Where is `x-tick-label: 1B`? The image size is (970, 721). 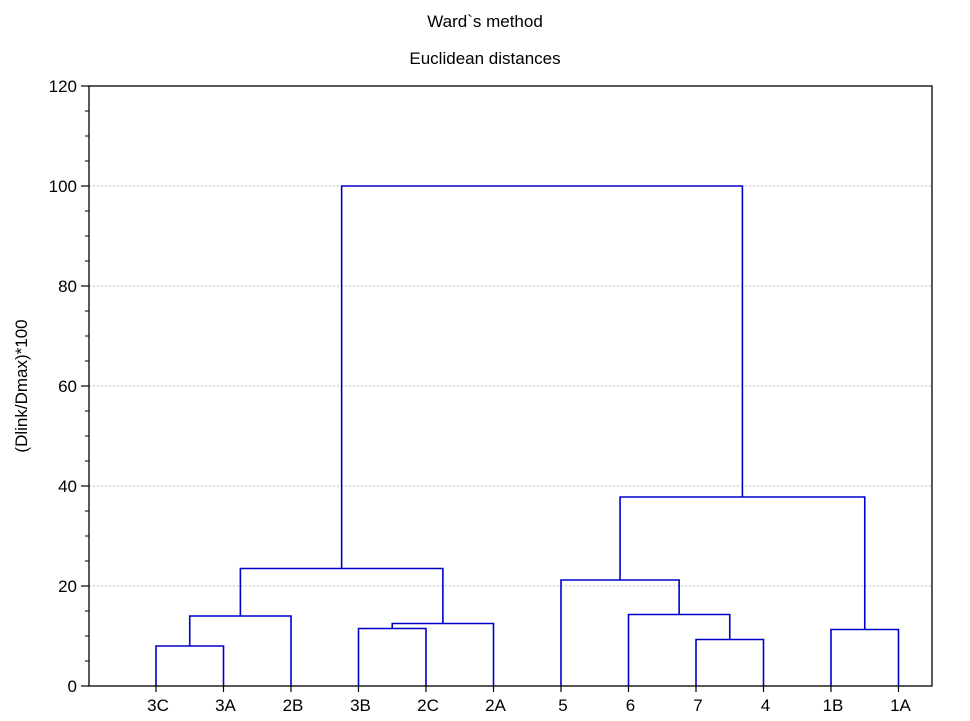 x-tick-label: 1B is located at coordinates (833, 705).